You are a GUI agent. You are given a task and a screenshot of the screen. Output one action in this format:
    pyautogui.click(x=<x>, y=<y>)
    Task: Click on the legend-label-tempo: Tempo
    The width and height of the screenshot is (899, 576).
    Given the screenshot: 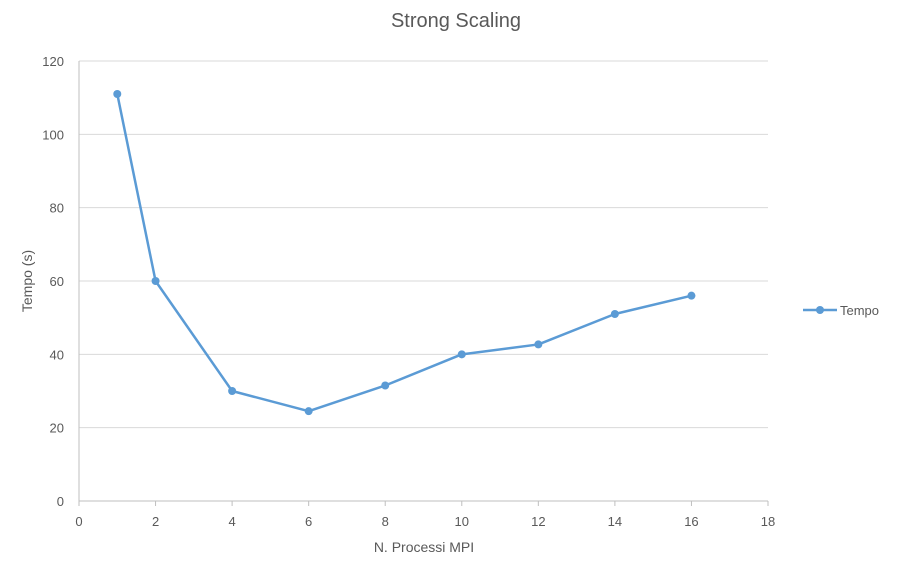 What is the action you would take?
    pyautogui.click(x=859, y=310)
    